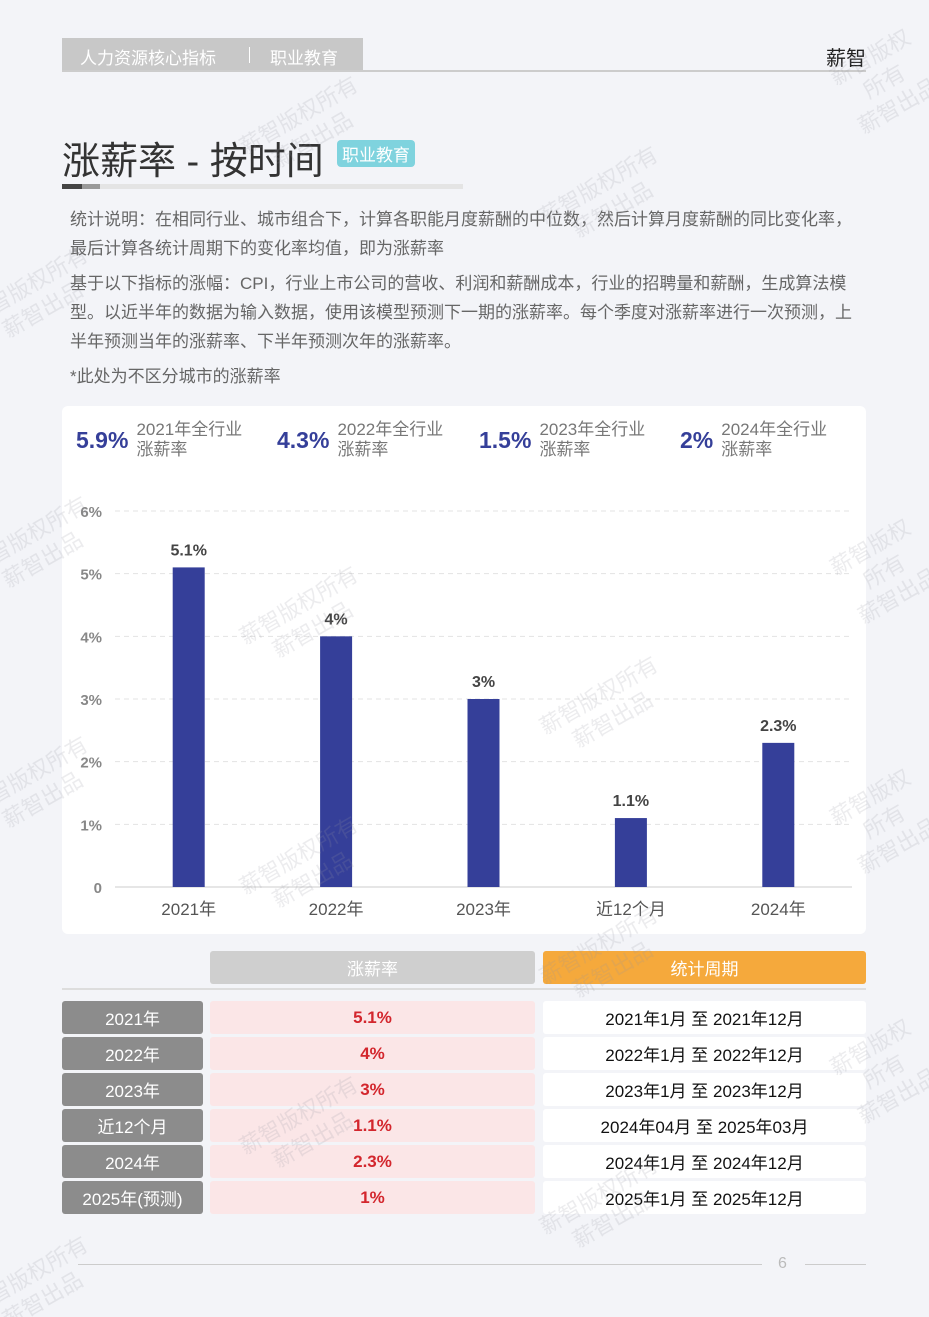 The width and height of the screenshot is (929, 1317). What do you see at coordinates (189, 429) in the screenshot?
I see `stat-label-line: 2021年全行业` at bounding box center [189, 429].